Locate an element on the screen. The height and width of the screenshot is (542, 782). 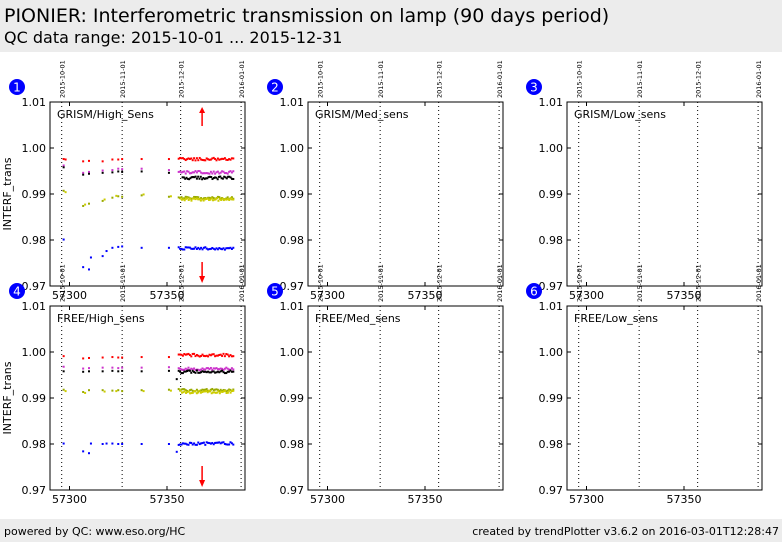
series-magenta is located at coordinates (148, 169).